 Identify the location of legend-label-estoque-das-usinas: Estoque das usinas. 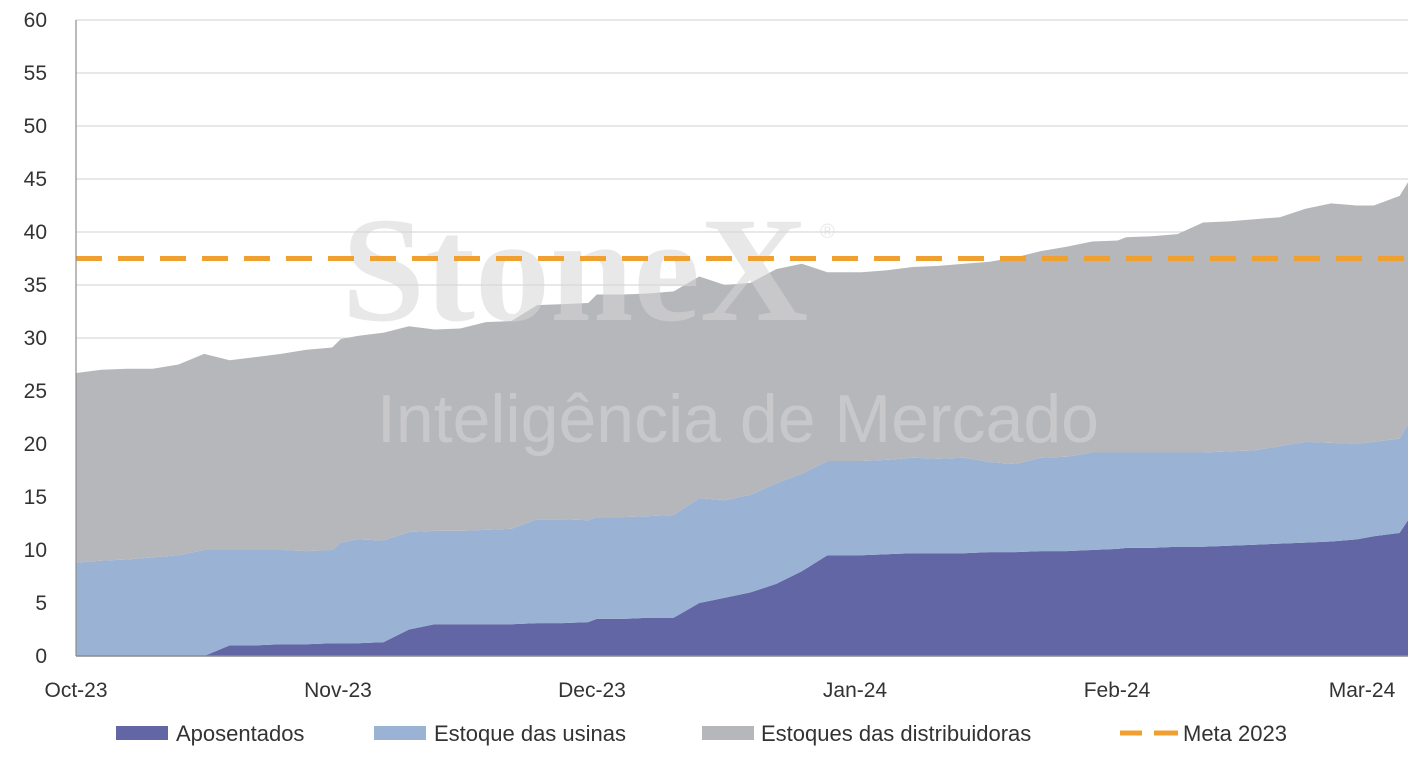
(530, 733).